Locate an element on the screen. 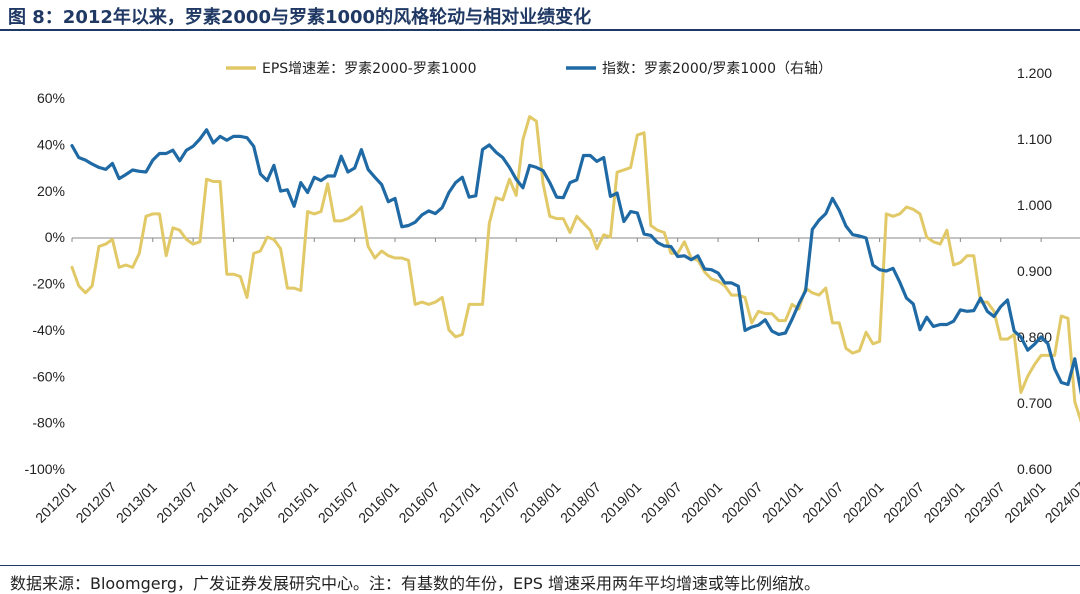  x-tick-label: 2016/07 is located at coordinates (418, 502).